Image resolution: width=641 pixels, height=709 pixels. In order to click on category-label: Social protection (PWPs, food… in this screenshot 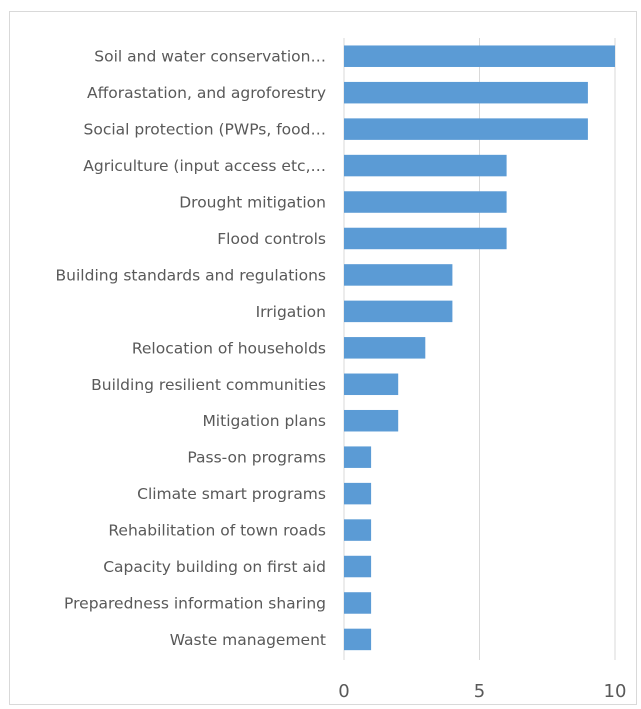, I will do `click(205, 130)`.